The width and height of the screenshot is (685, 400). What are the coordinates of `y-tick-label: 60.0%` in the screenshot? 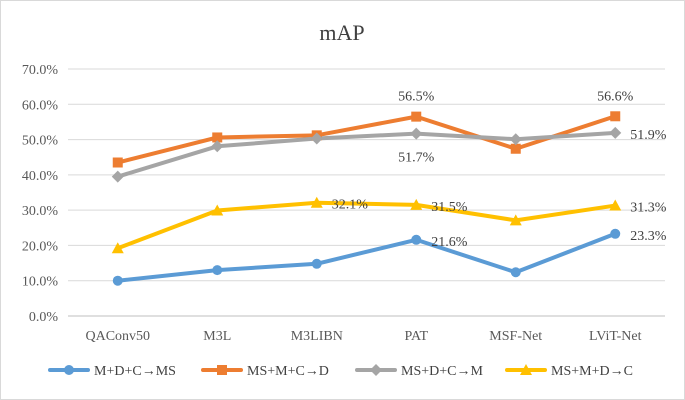 It's located at (40, 105).